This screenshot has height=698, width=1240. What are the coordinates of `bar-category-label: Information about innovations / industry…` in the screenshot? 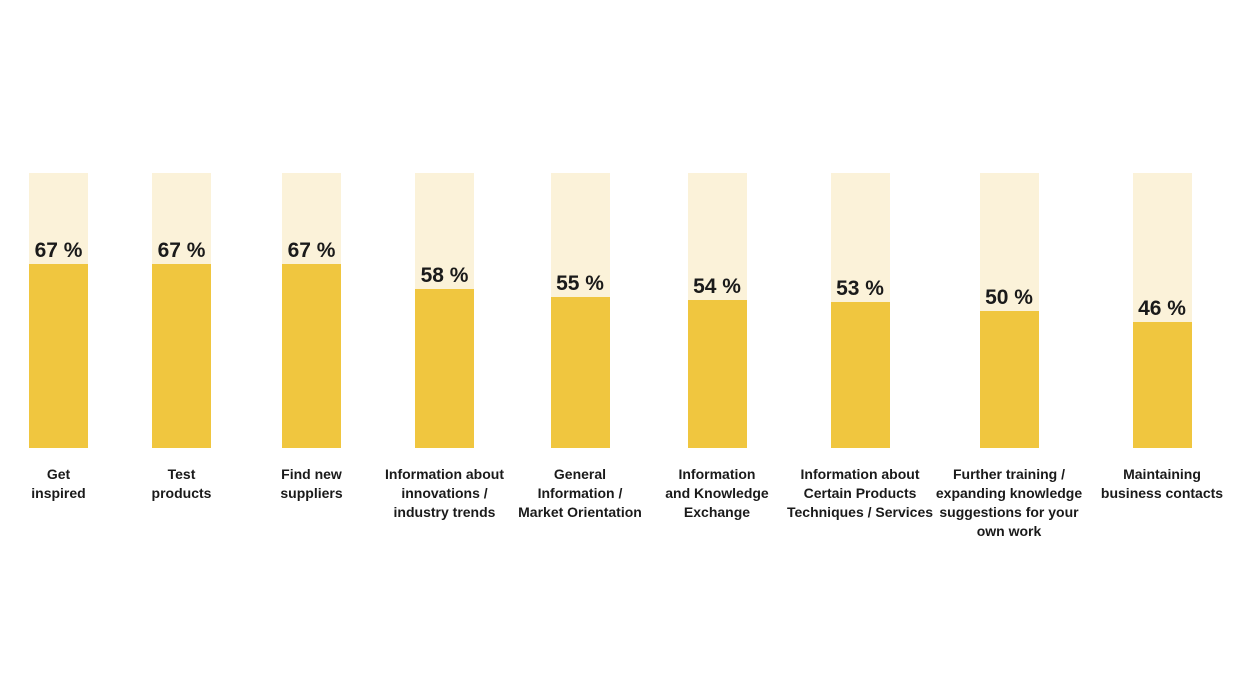 It's located at (444, 493).